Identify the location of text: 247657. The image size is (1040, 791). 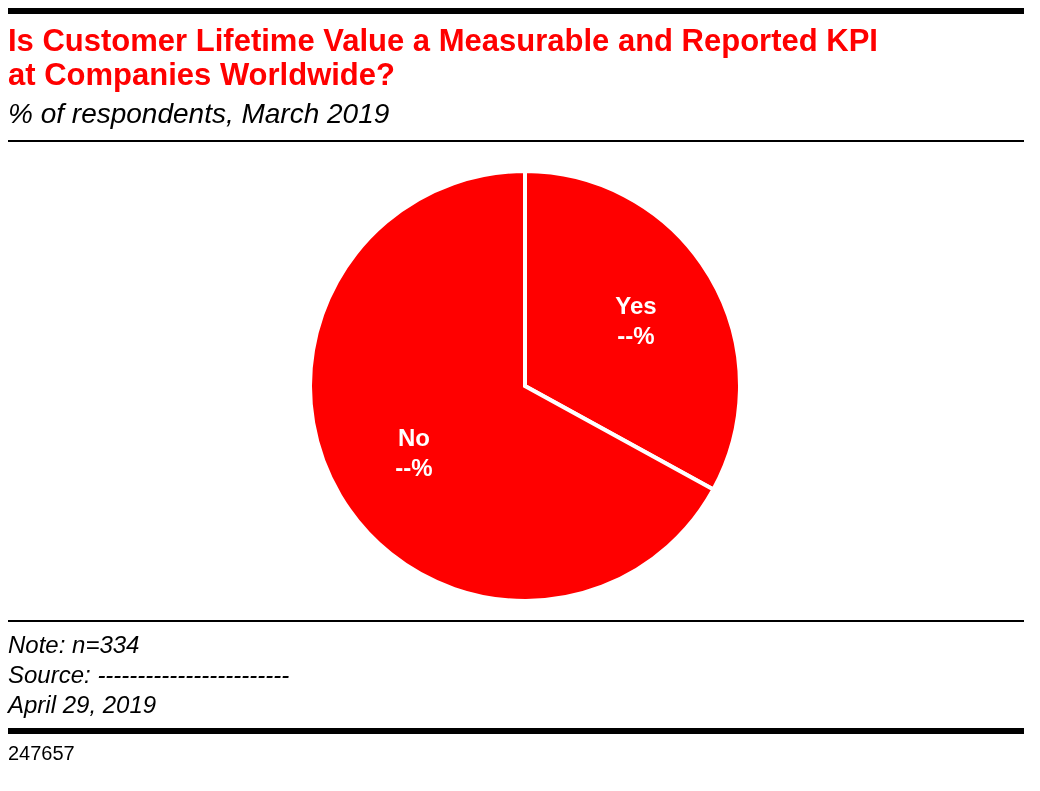
(42, 753).